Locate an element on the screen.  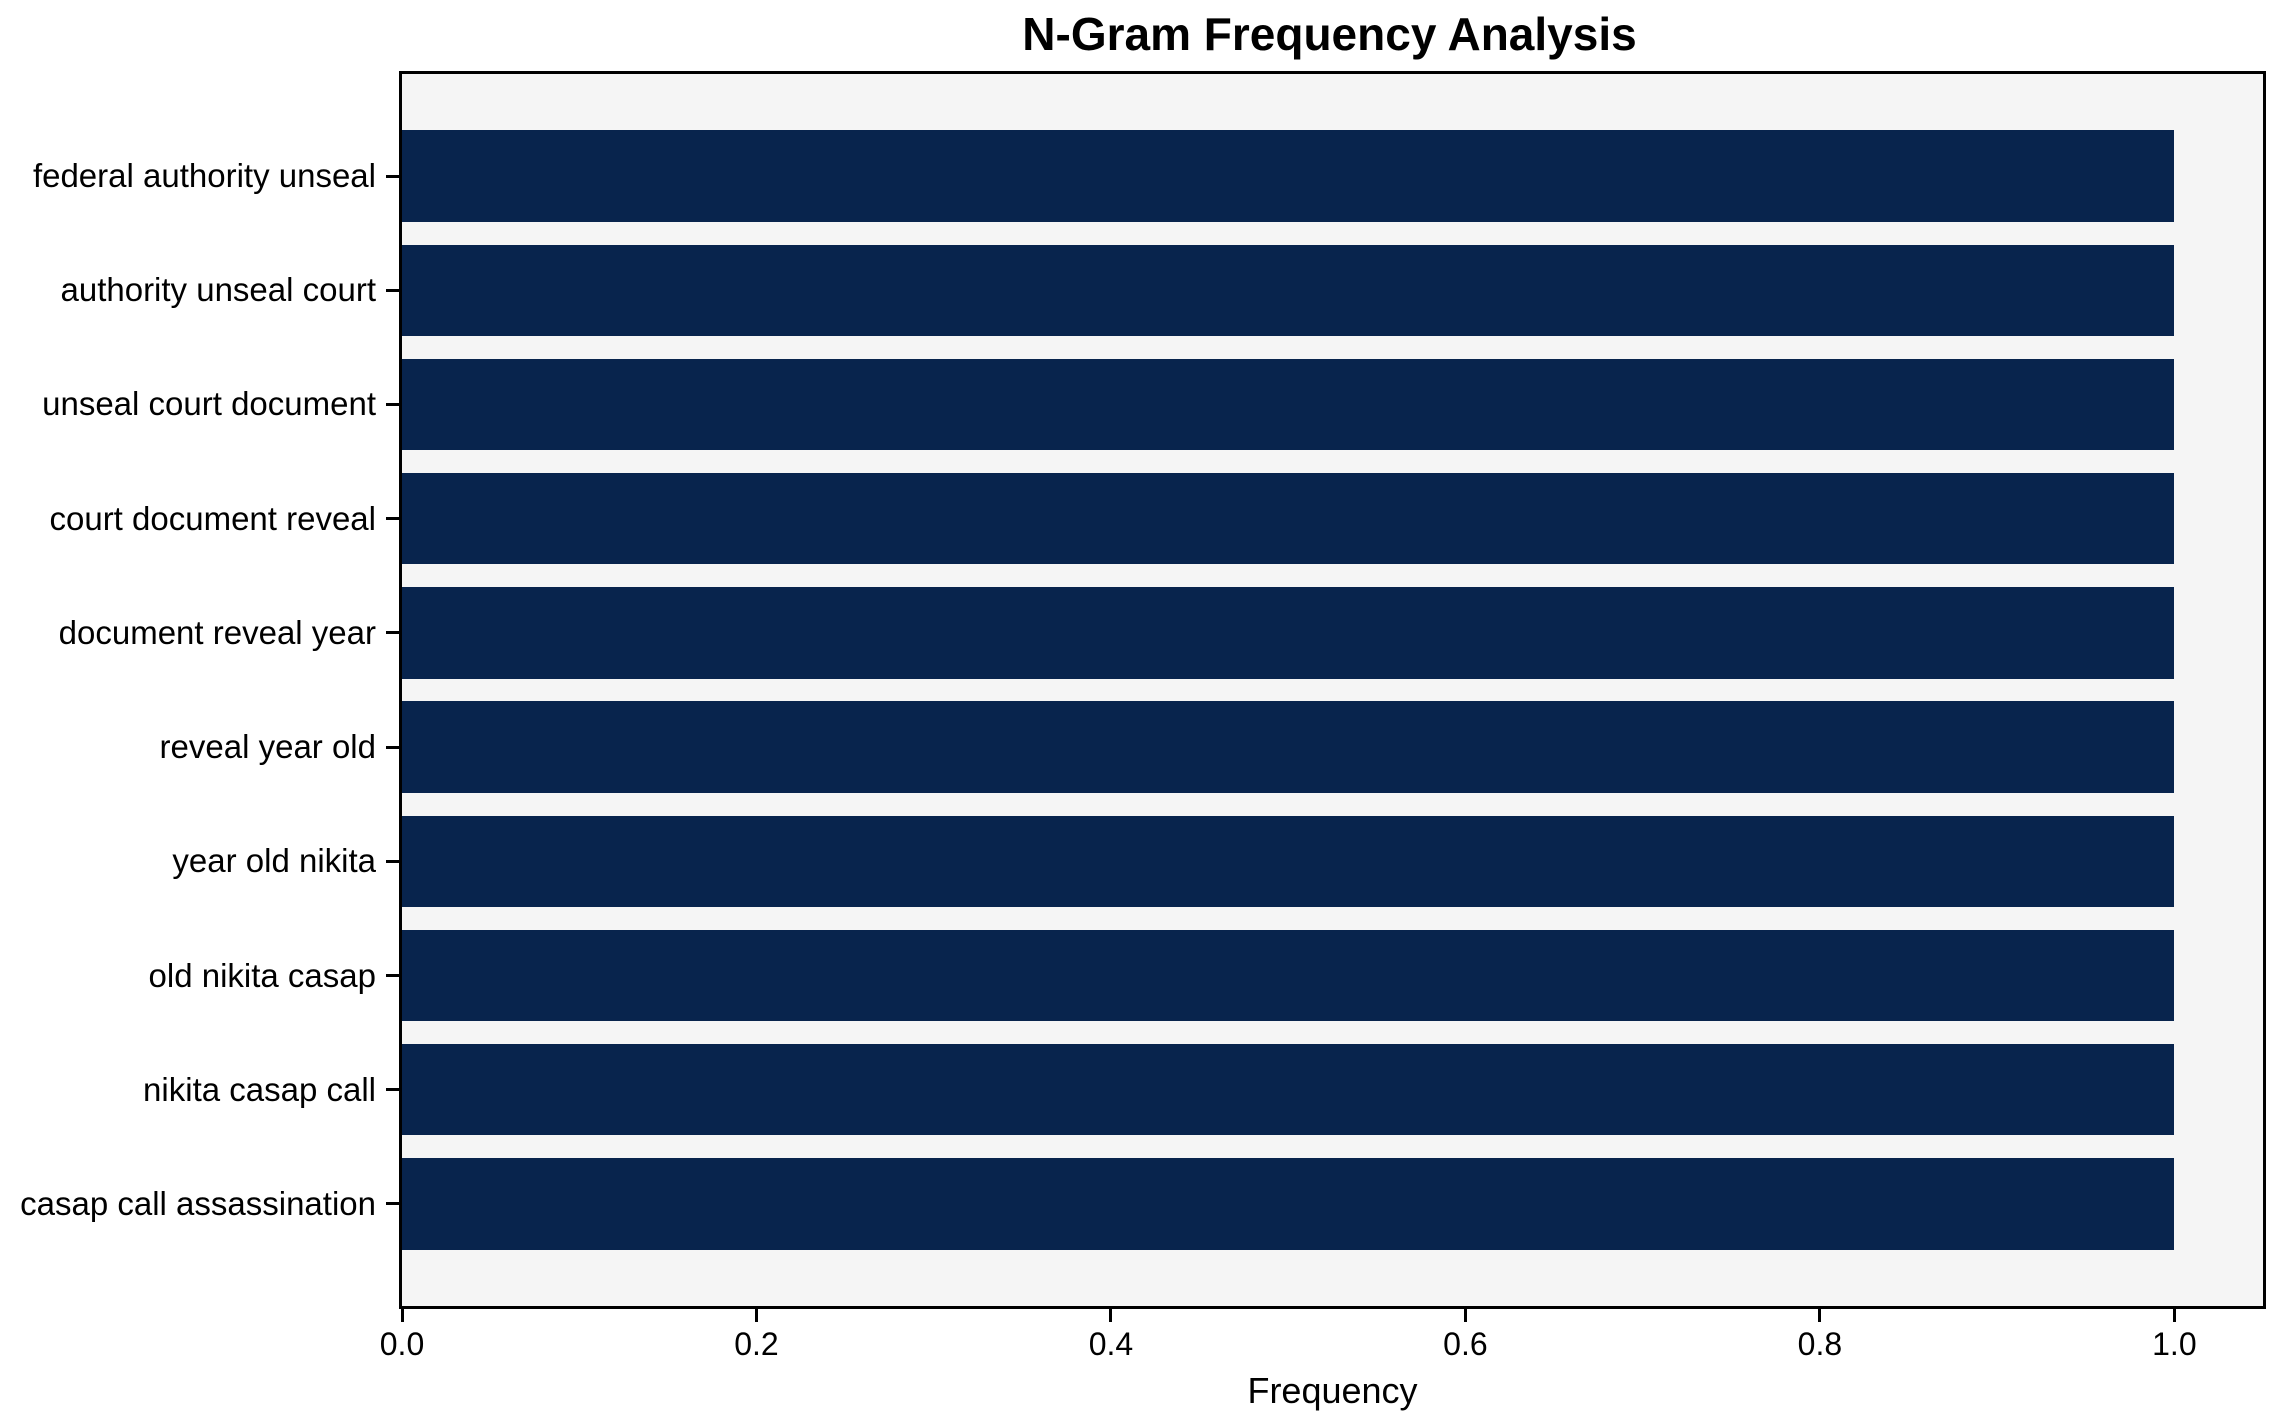
y-tick-label: year old nikita is located at coordinates (274, 861).